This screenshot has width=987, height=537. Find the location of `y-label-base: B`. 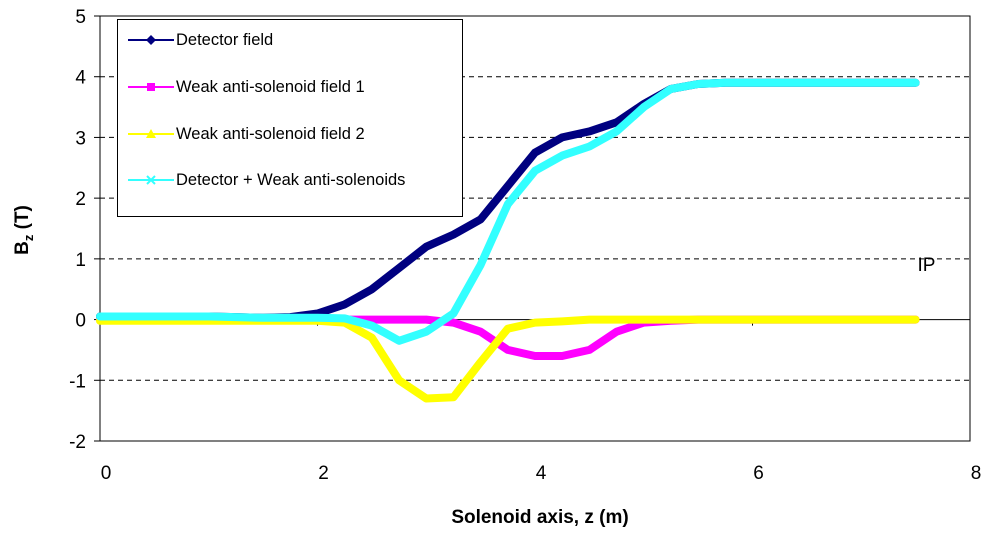

y-label-base: B is located at coordinates (22, 248).